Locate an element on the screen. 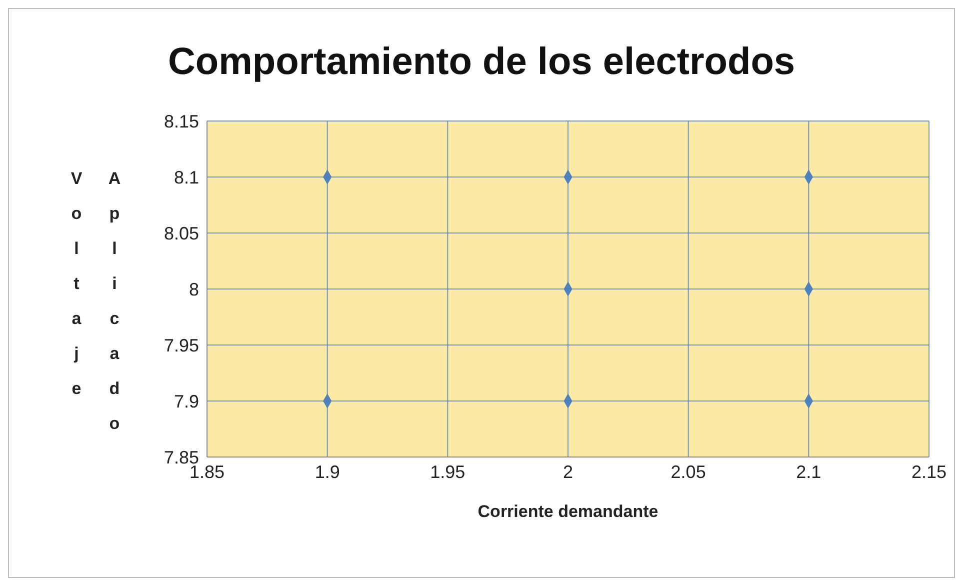 This screenshot has width=961, height=582. y-tick-label: 7.95 is located at coordinates (181, 345).